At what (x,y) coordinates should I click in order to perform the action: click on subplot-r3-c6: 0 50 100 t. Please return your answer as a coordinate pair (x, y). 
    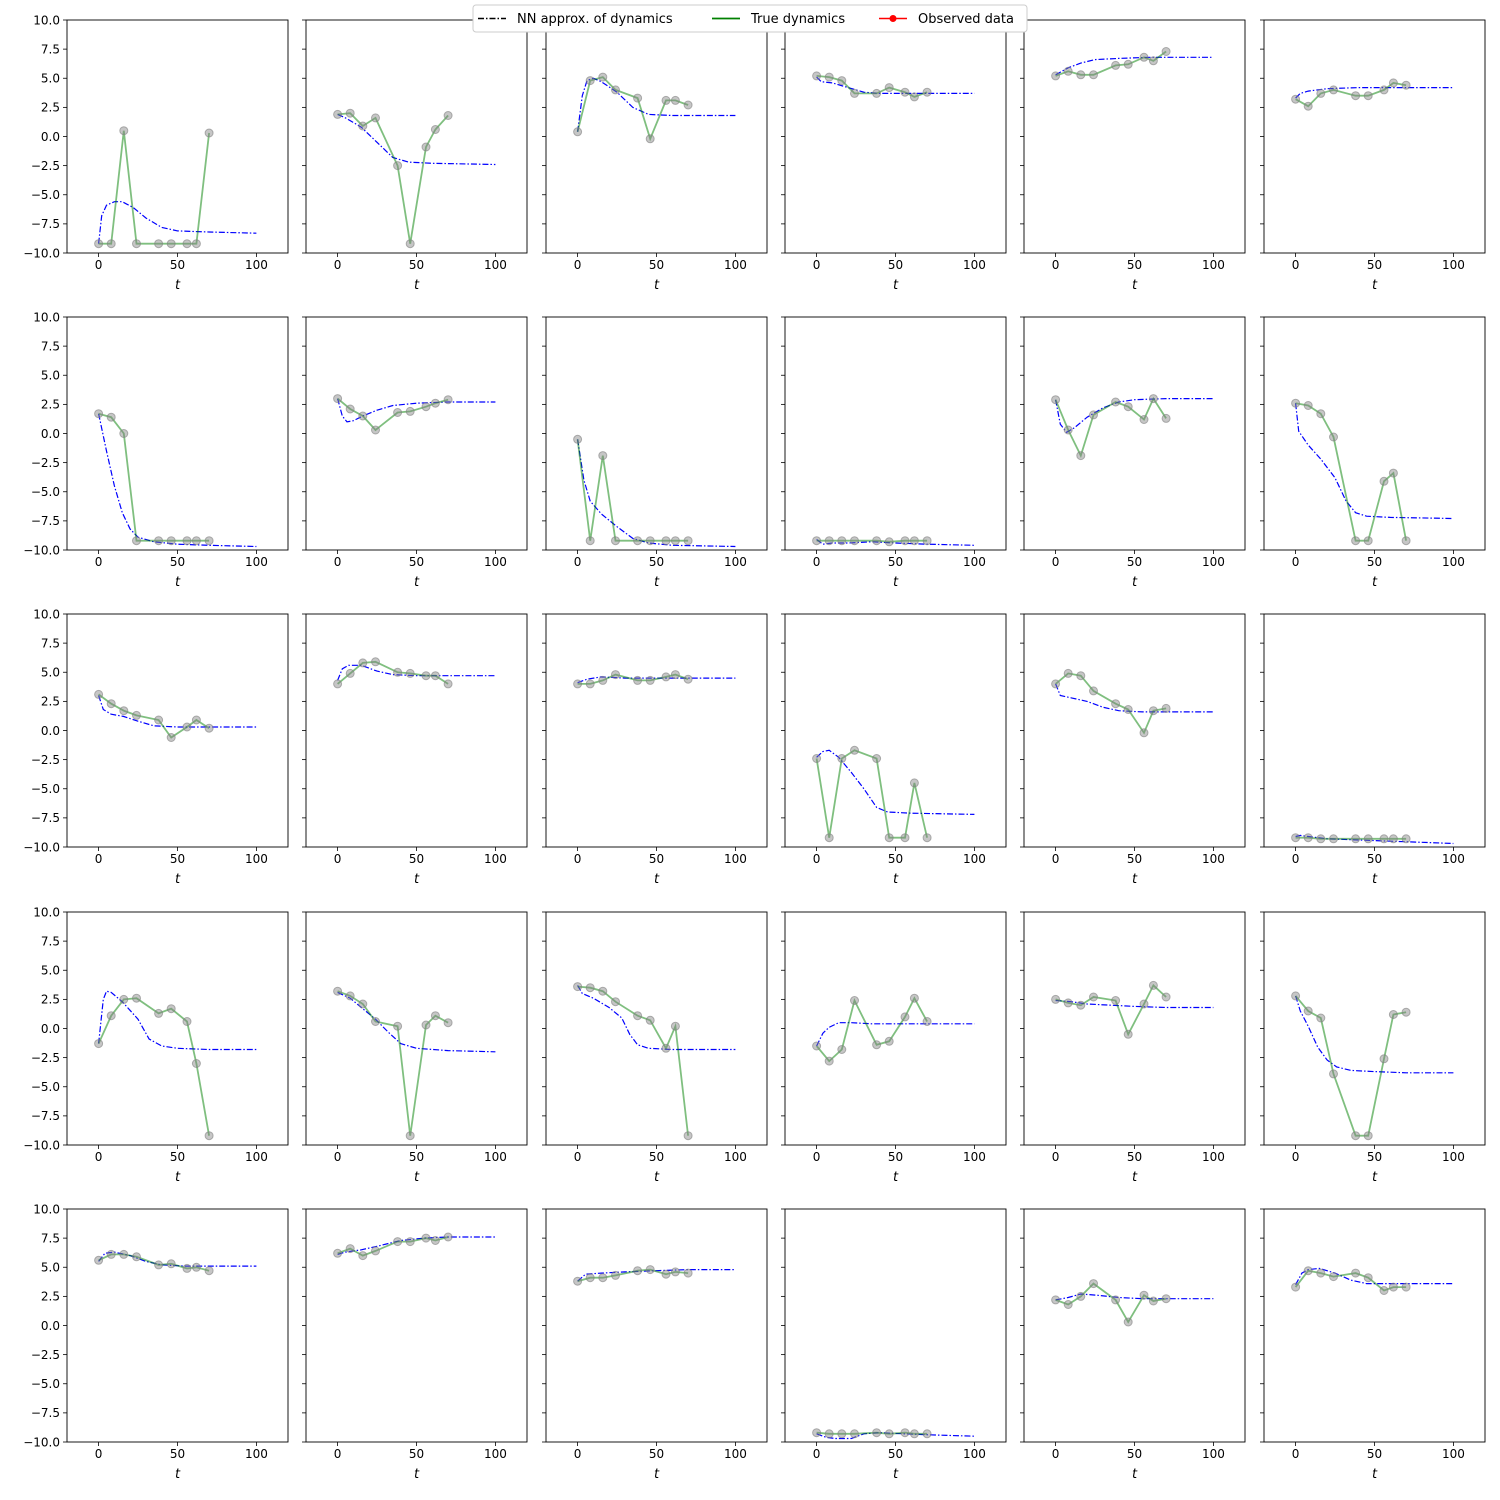
    Looking at the image, I should click on (1373, 750).